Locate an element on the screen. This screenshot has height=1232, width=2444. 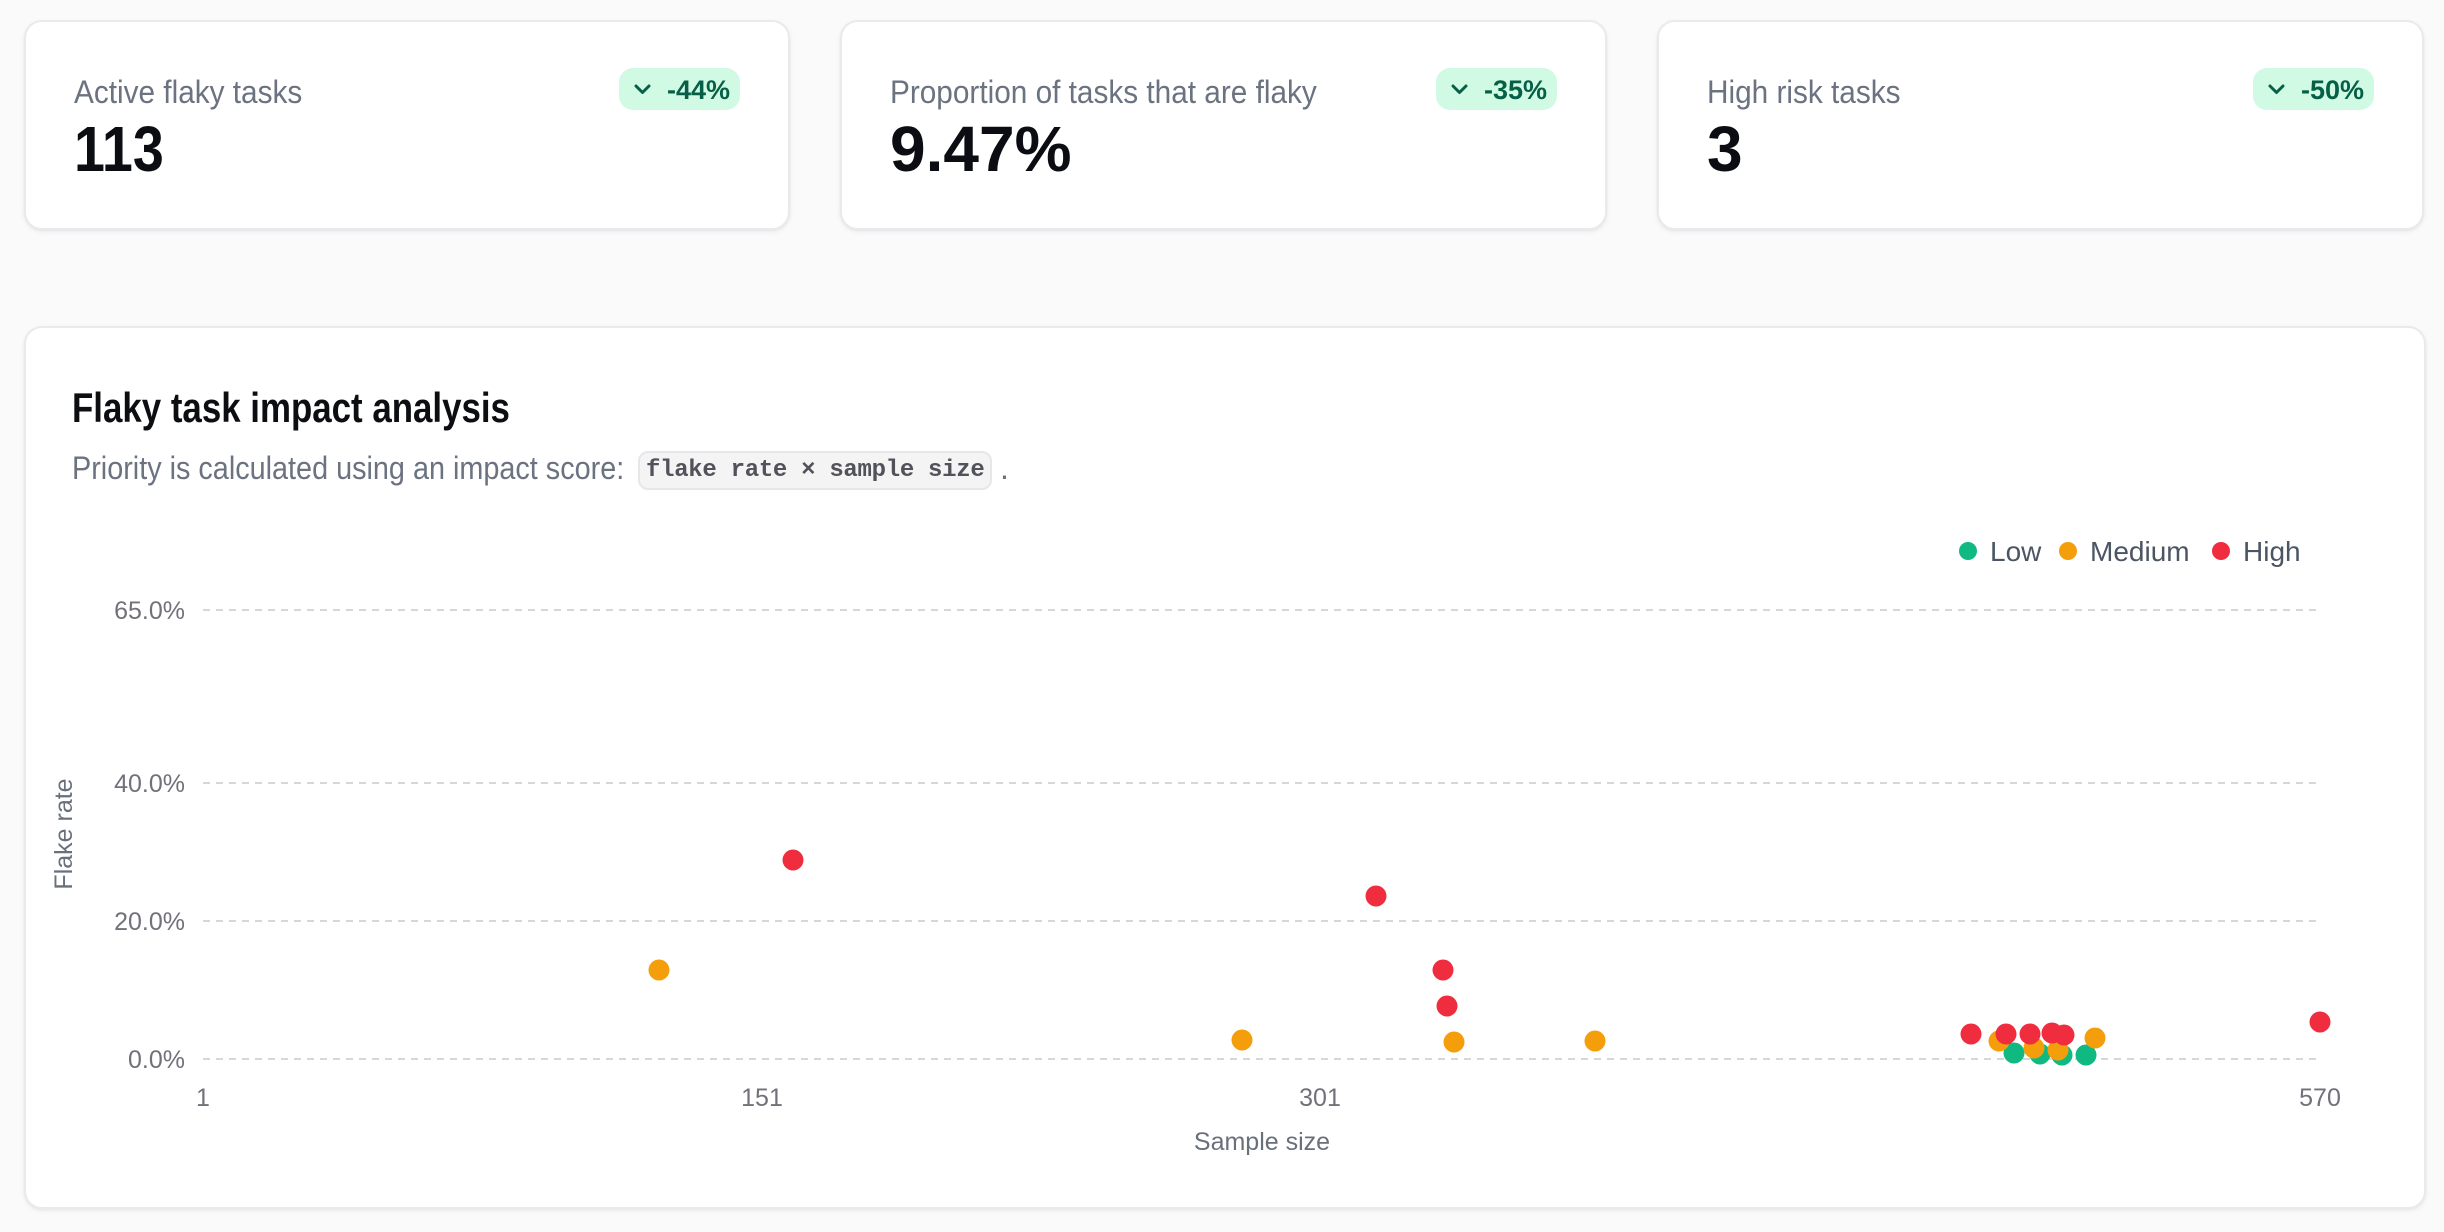
svg-text: 0.0% is located at coordinates (156, 1060).